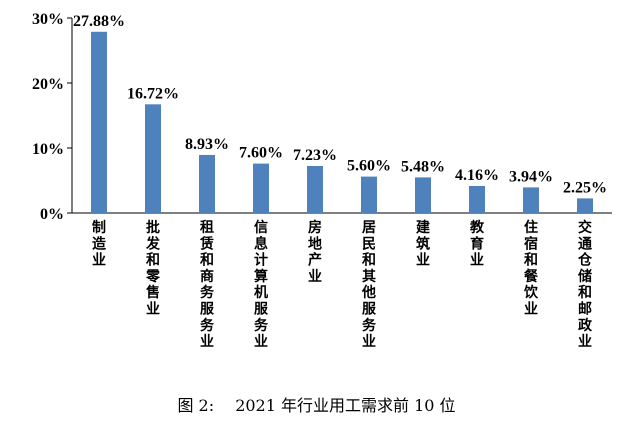 This screenshot has width=633, height=437. I want to click on bar-value-label: 16.72%, so click(153, 93).